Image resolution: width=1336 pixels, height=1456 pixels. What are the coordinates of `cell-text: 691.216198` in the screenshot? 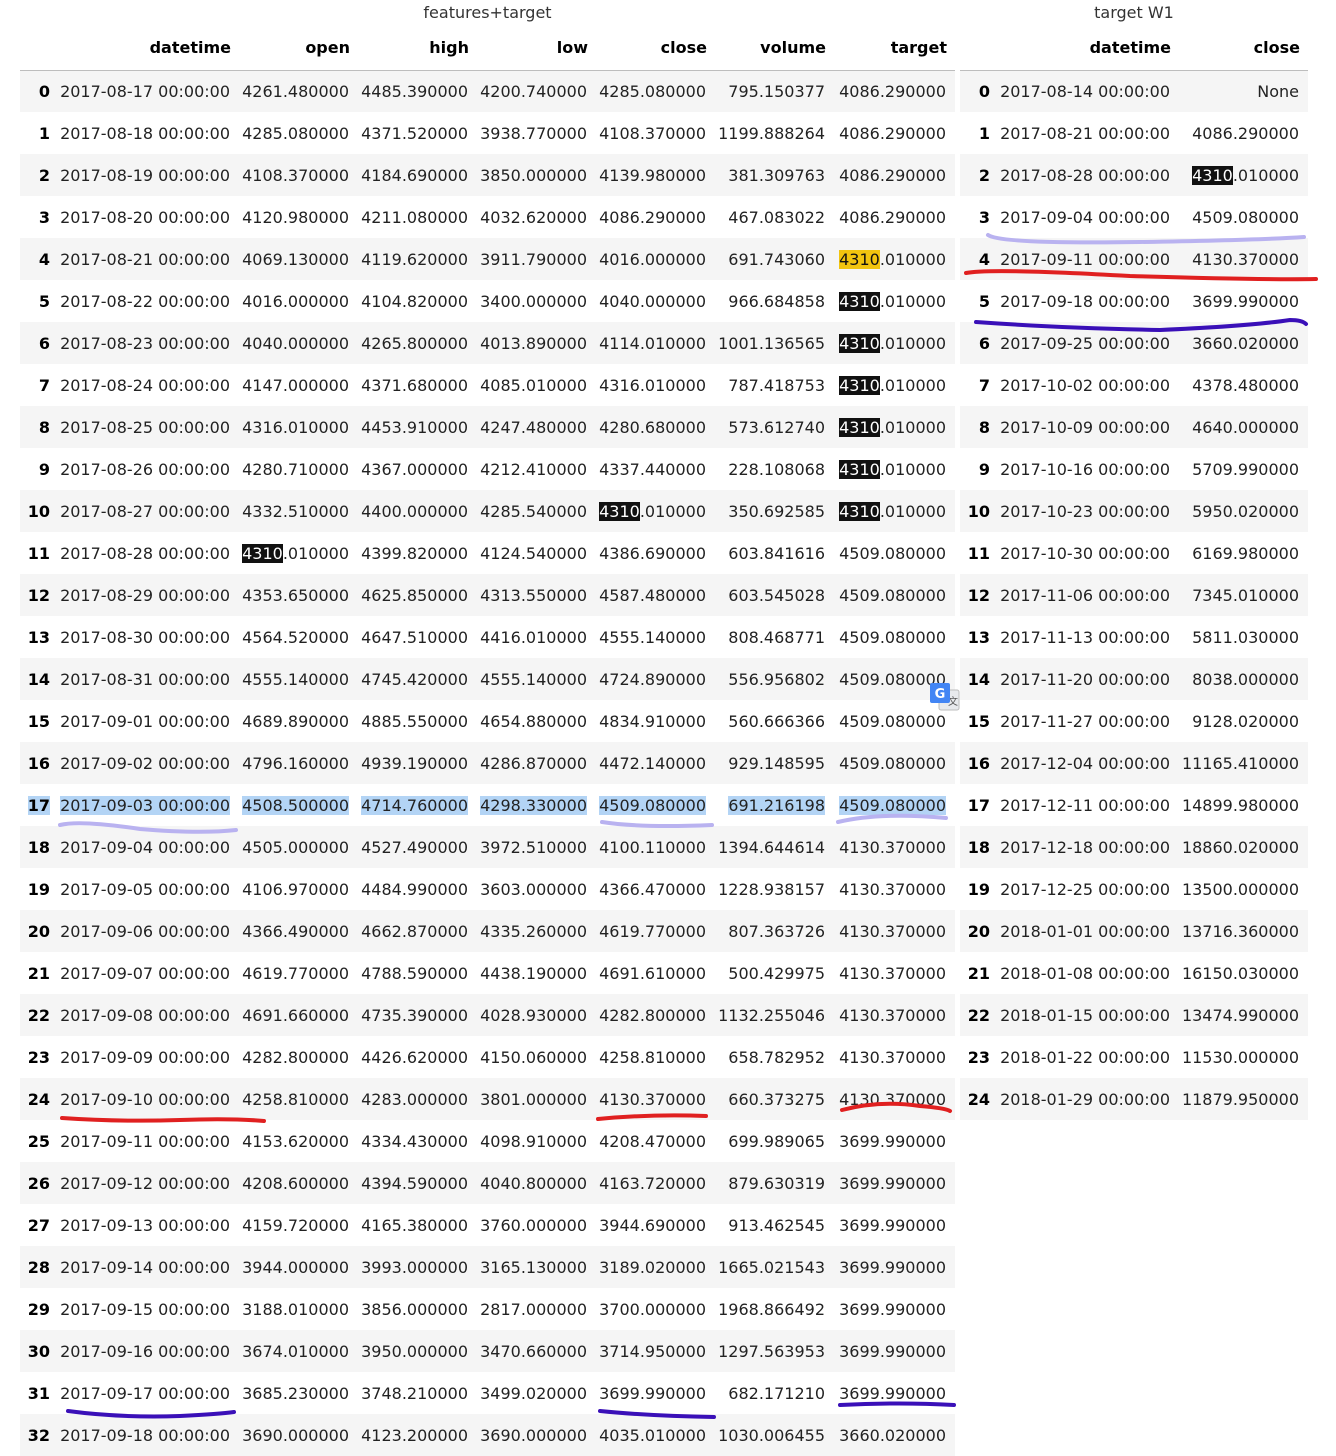 It's located at (776, 805).